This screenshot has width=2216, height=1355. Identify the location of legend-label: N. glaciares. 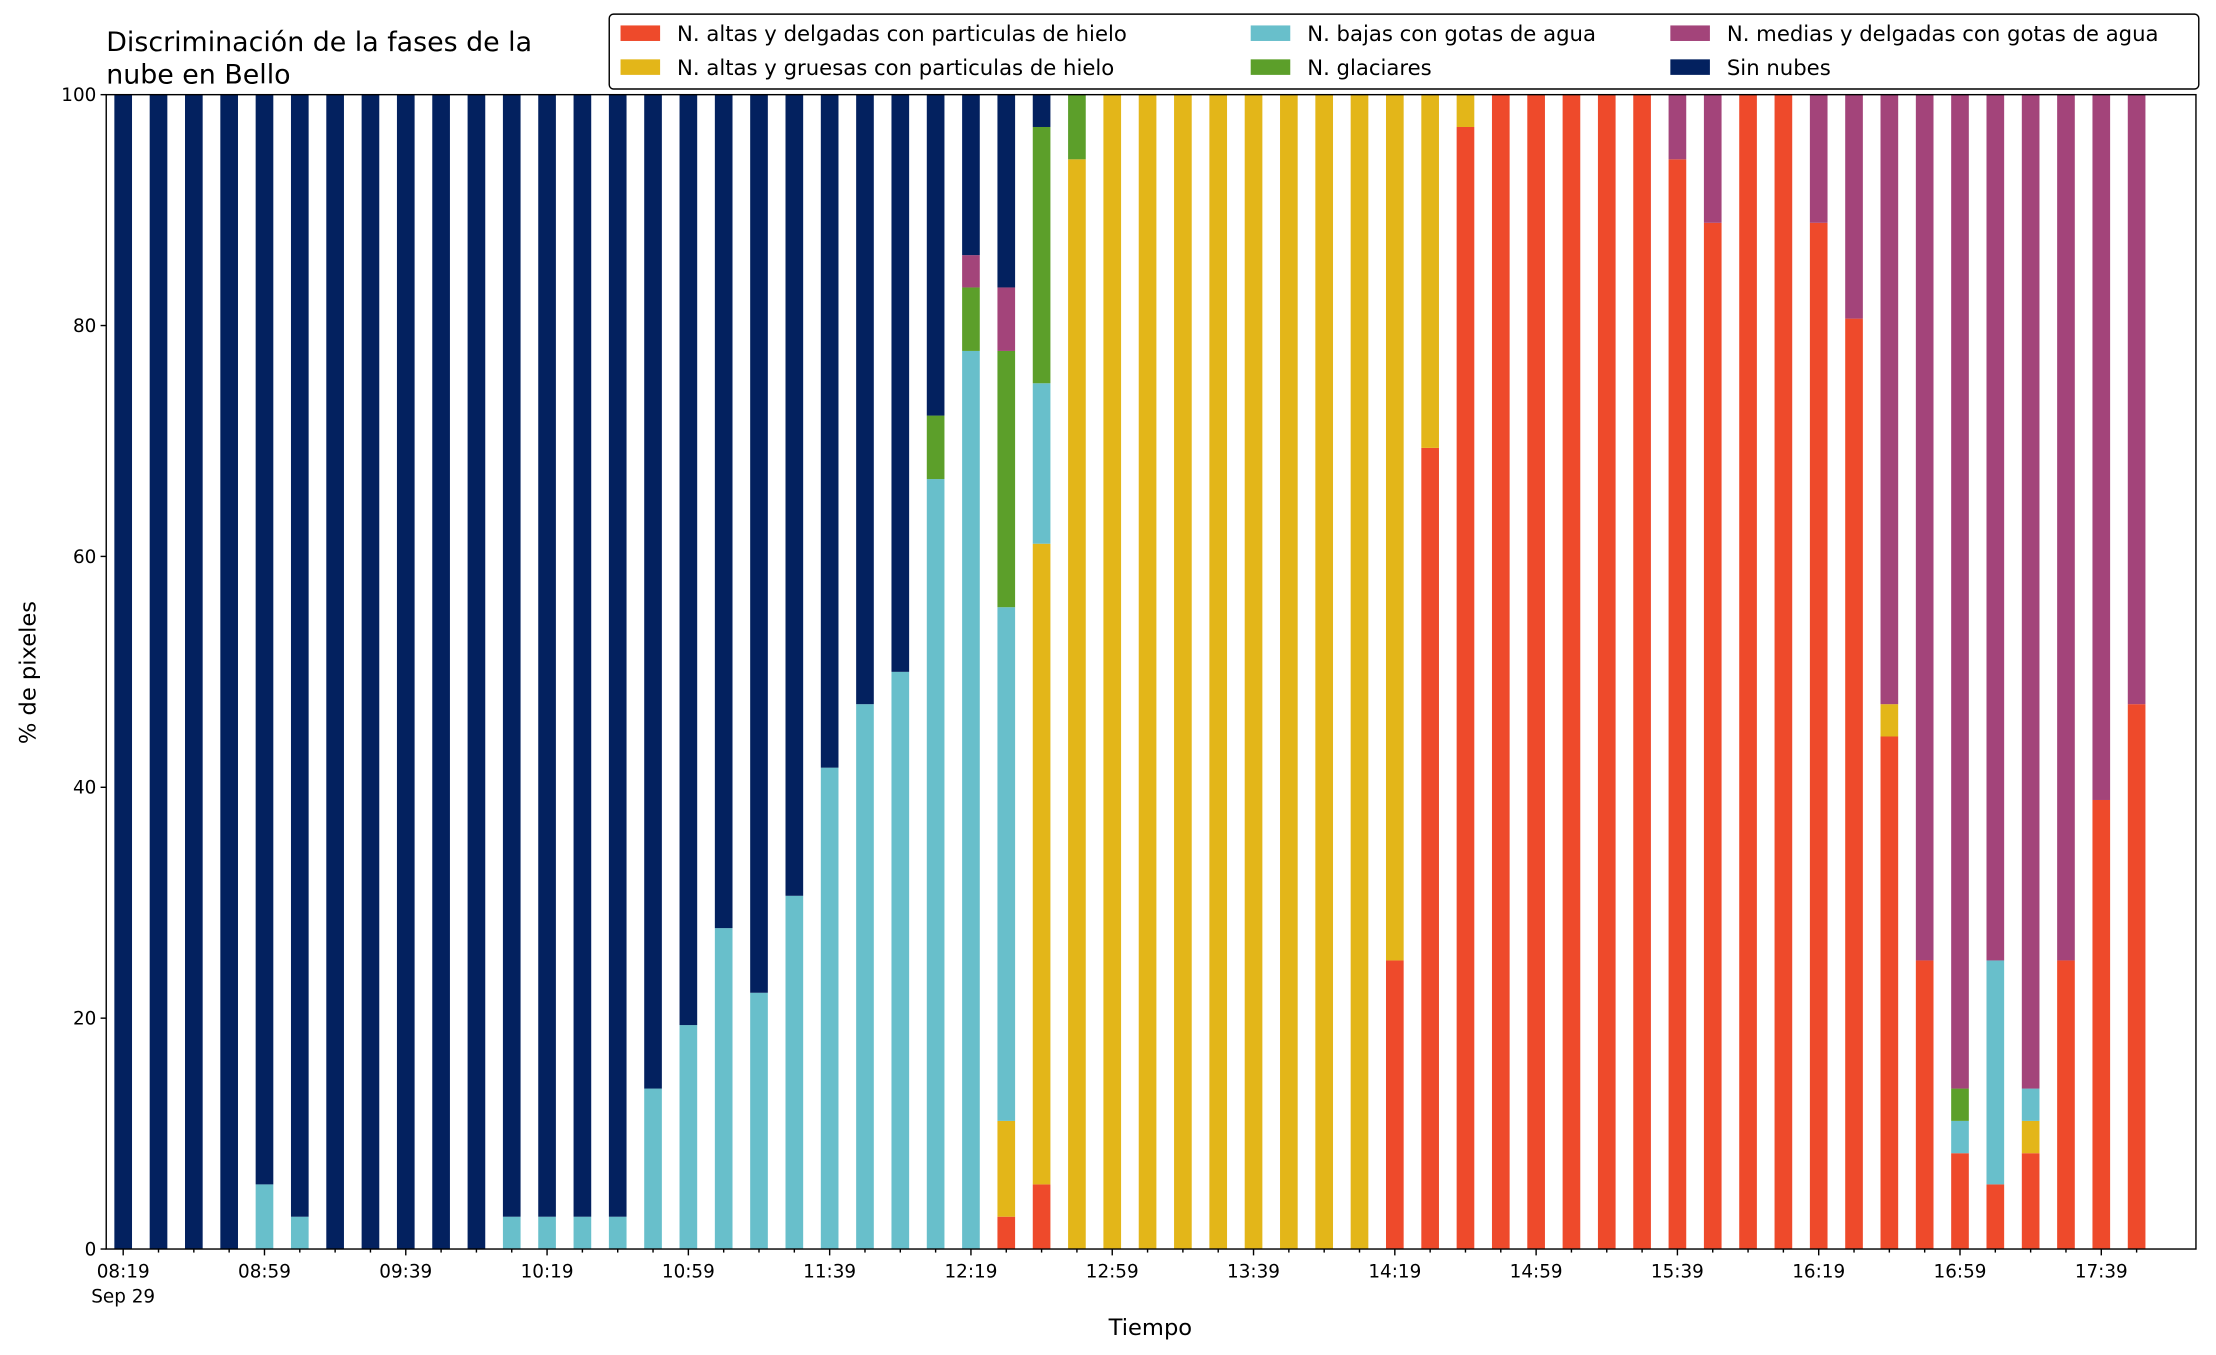
(1369, 67).